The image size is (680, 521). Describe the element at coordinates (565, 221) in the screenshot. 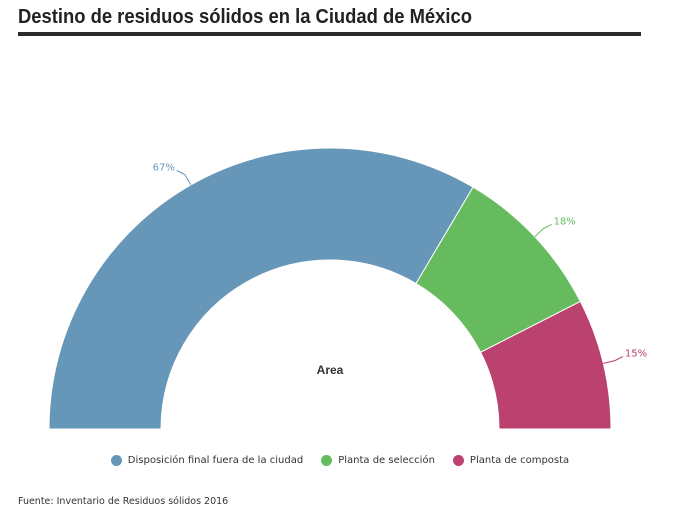

I see `data-label-1: 18%` at that location.